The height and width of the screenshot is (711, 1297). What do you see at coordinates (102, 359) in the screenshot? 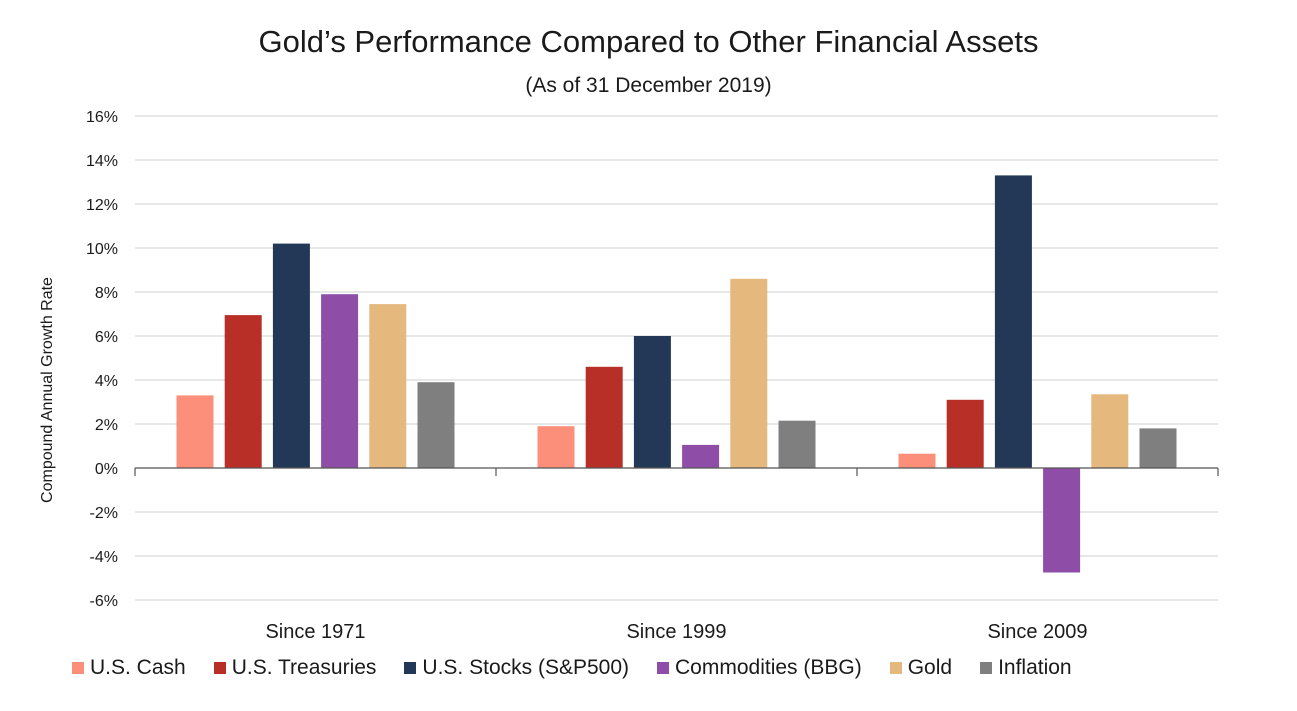
I see `y-axis-ticks: 16% 14% 12% 10% 8% 6% 4% 2% 0% -2% -4% -6%` at bounding box center [102, 359].